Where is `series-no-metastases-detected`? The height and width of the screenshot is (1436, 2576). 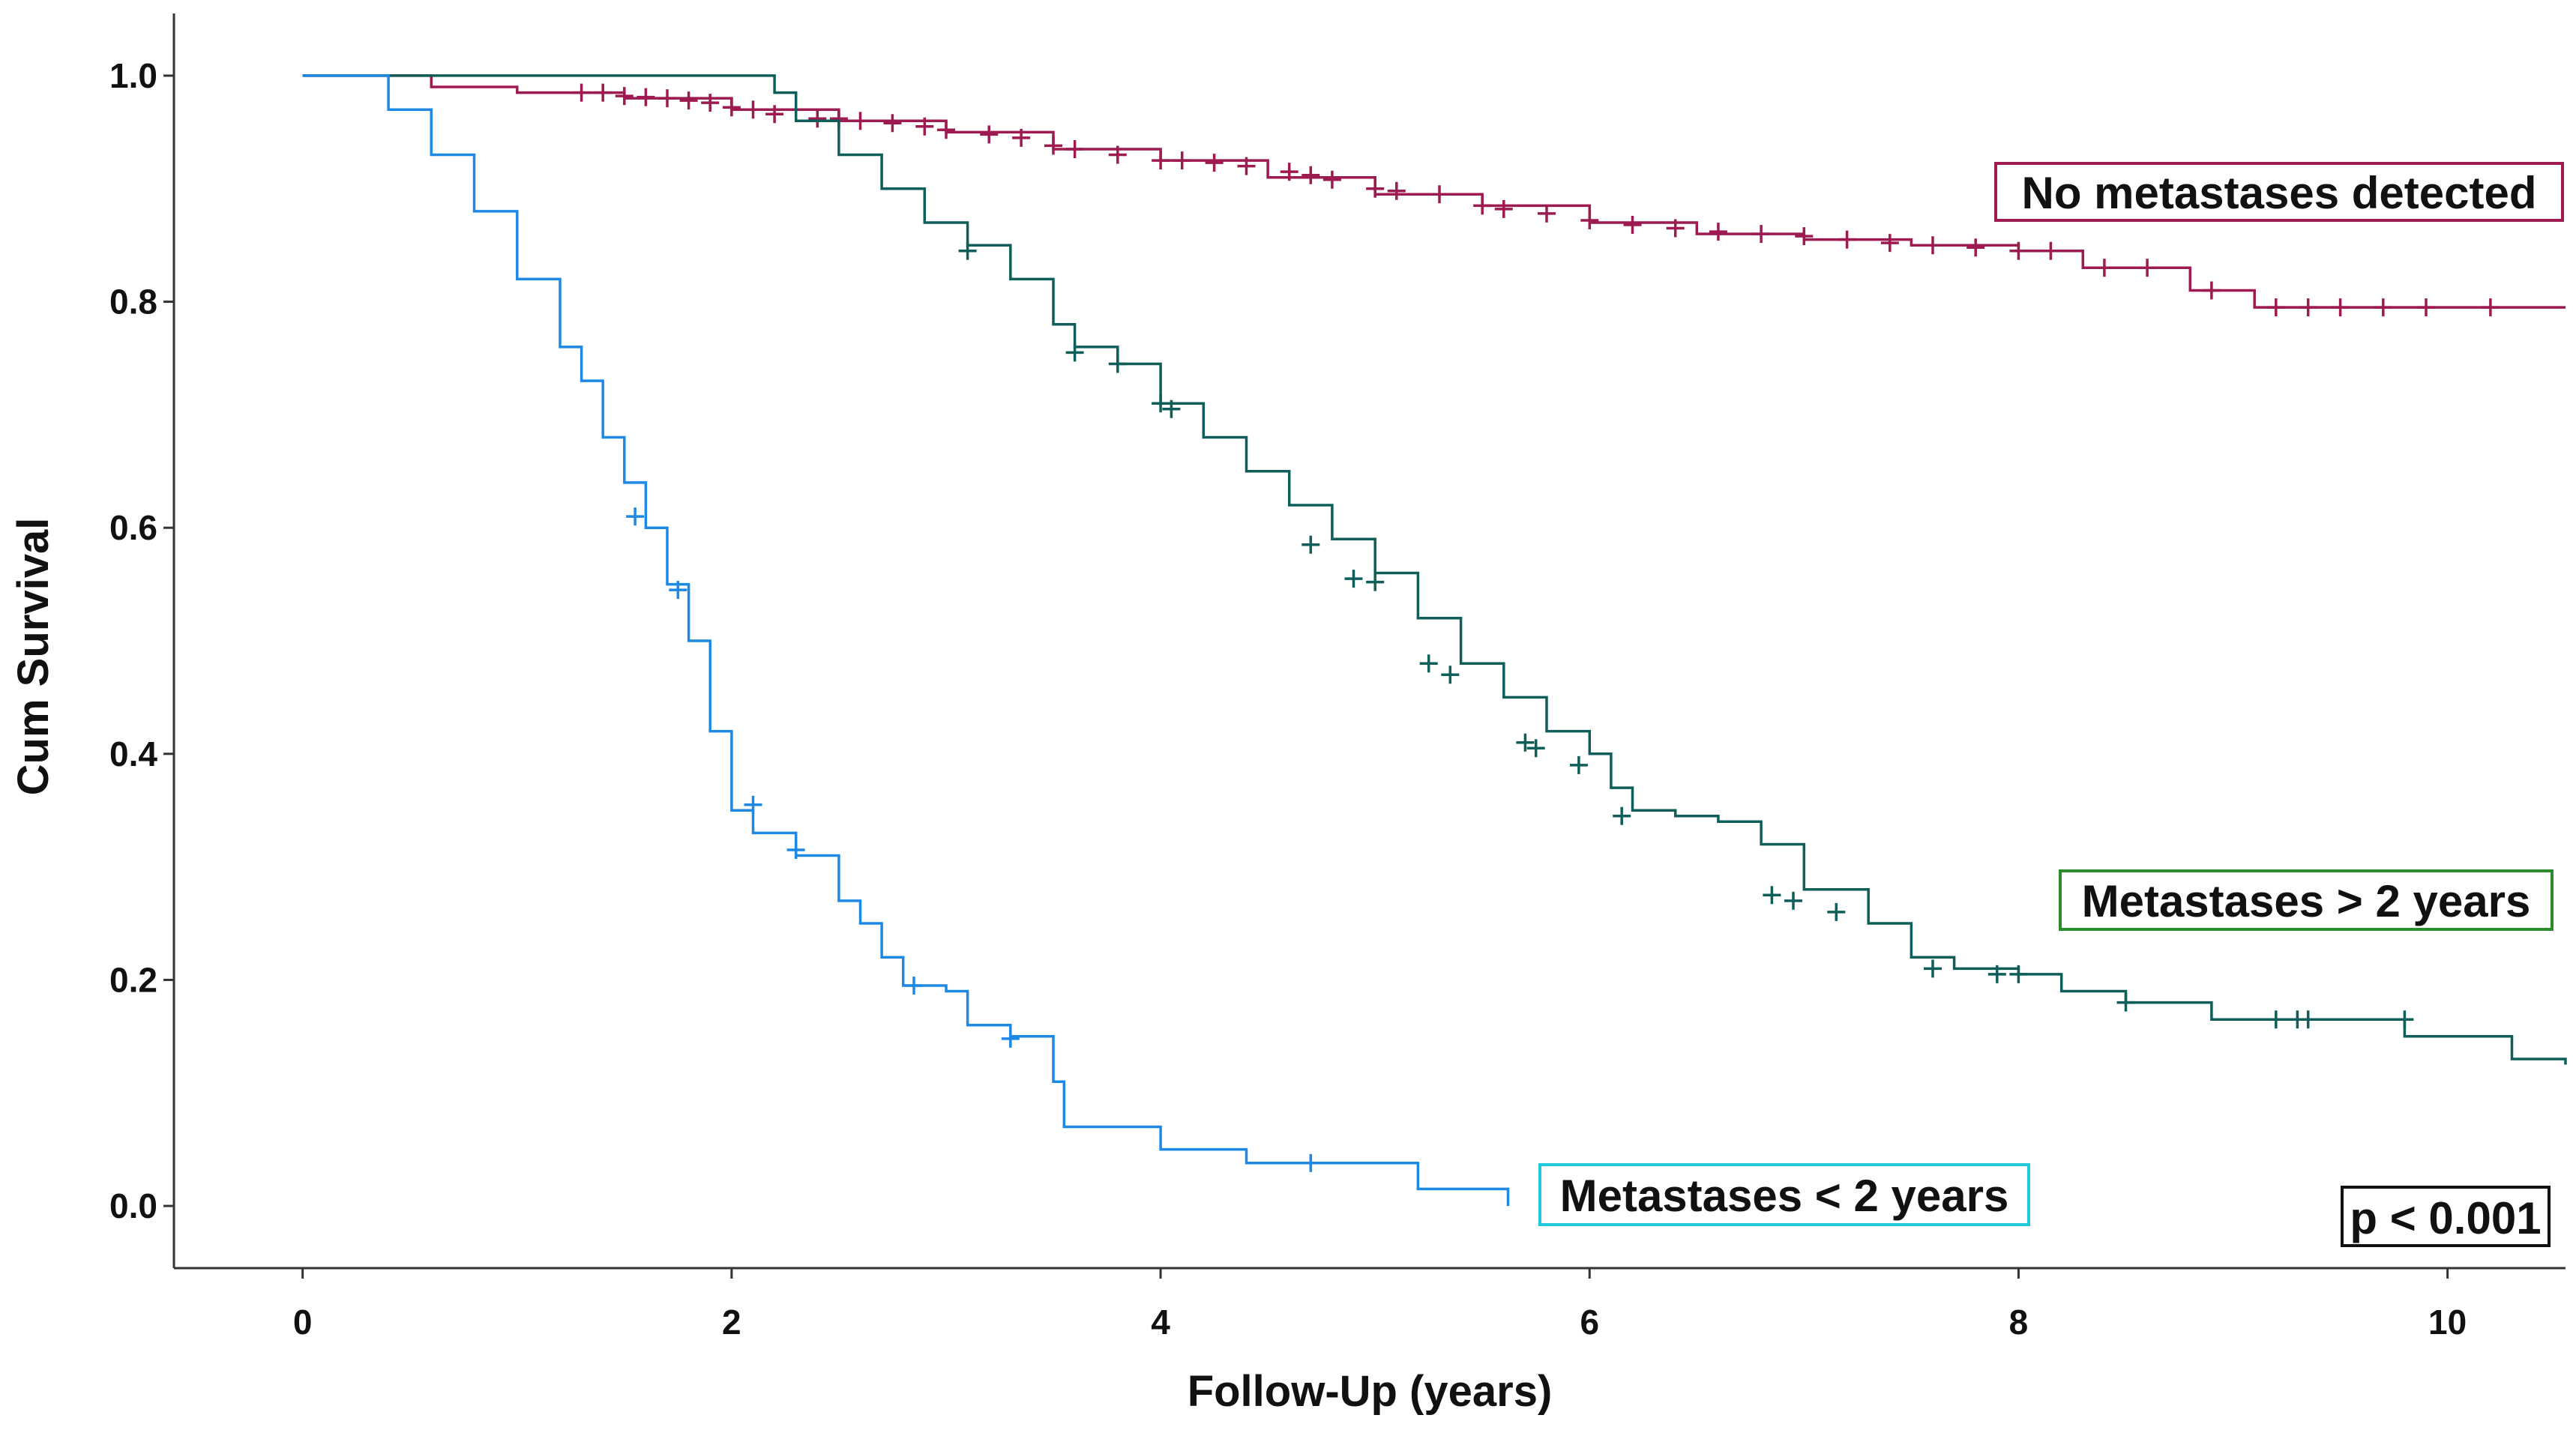 series-no-metastases-detected is located at coordinates (1434, 196).